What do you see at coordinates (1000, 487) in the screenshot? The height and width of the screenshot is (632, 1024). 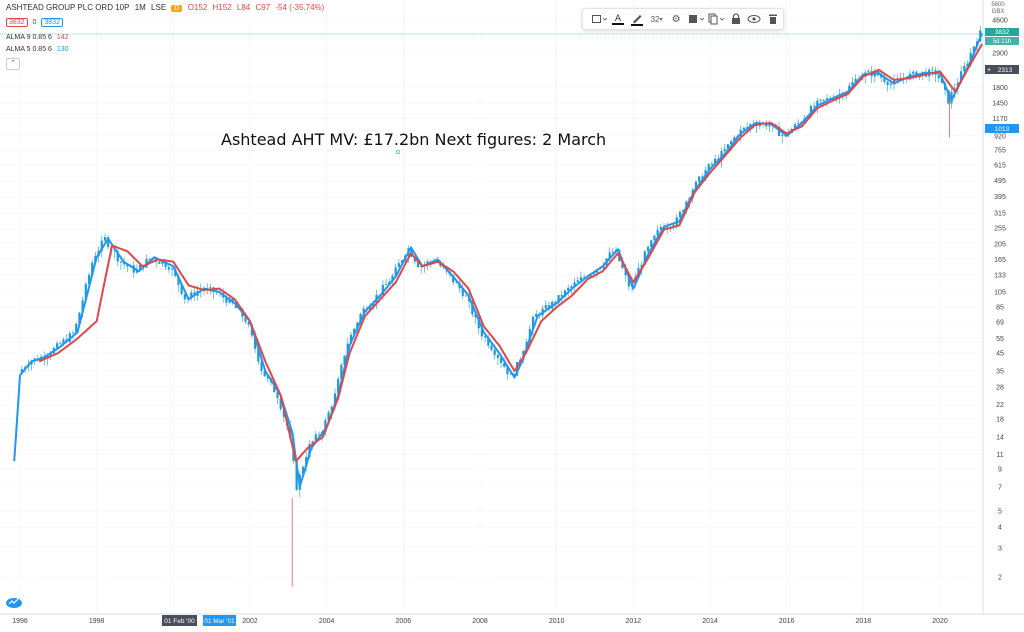 I see `price-tick-label: 7` at bounding box center [1000, 487].